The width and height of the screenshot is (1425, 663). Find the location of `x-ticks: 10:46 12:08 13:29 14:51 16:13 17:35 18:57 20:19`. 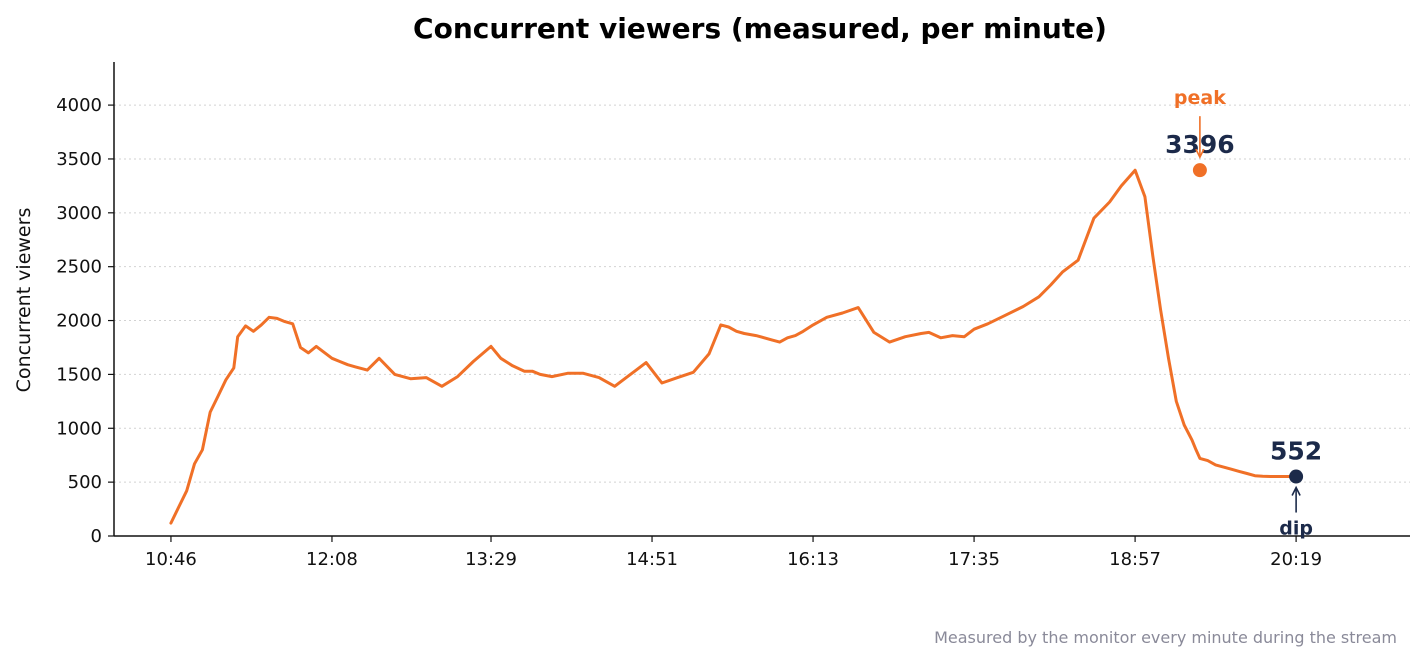

x-ticks: 10:46 12:08 13:29 14:51 16:13 17:35 18:57 20:19 is located at coordinates (733, 553).